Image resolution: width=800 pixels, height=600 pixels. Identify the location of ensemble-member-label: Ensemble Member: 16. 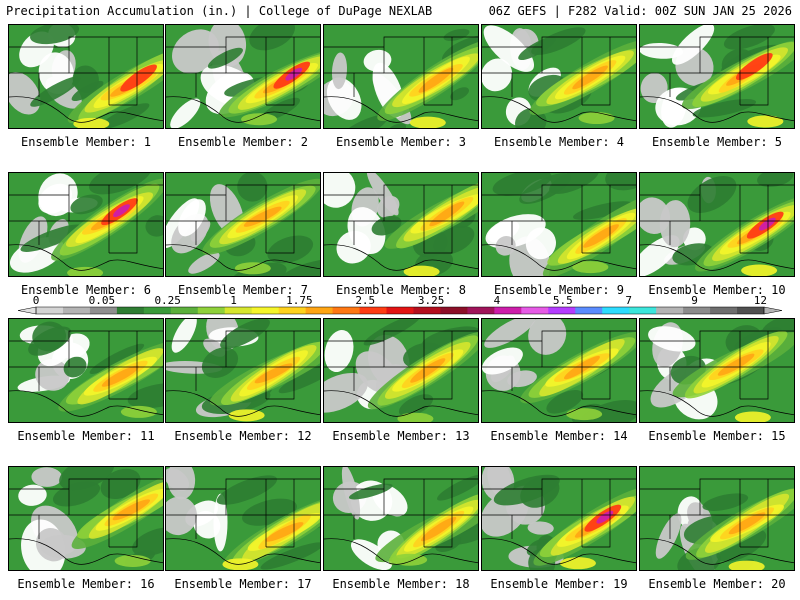
(86, 584).